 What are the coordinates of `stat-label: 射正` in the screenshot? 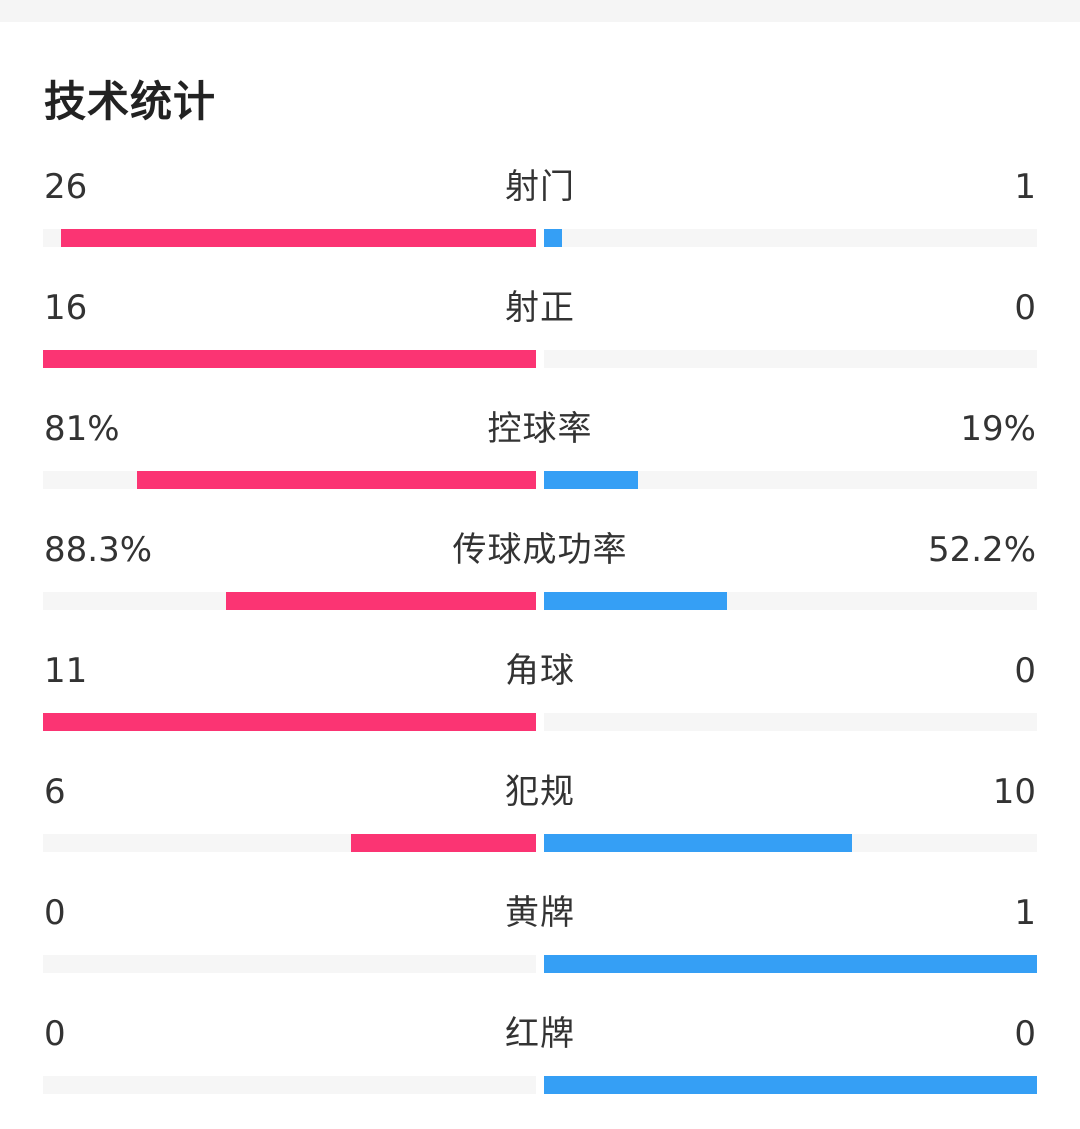 It's located at (540, 308).